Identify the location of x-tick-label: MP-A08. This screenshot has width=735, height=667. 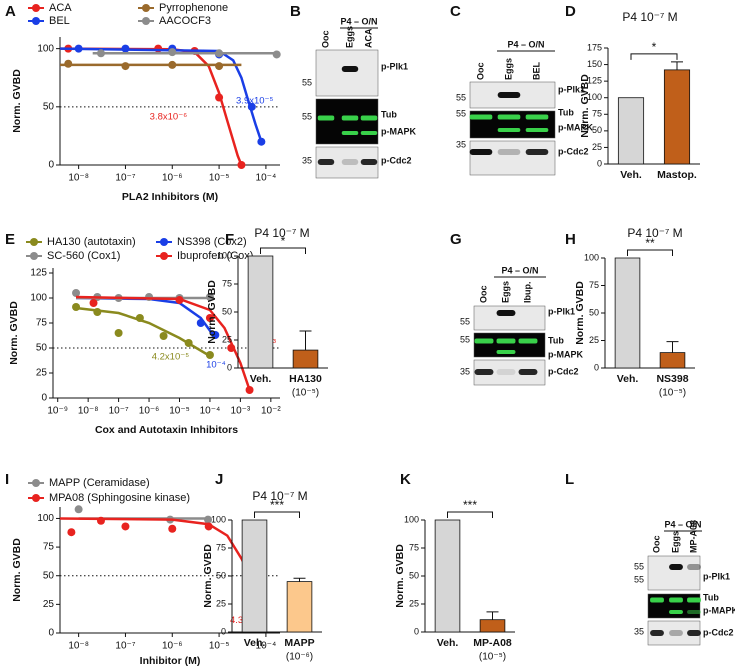
(492, 643).